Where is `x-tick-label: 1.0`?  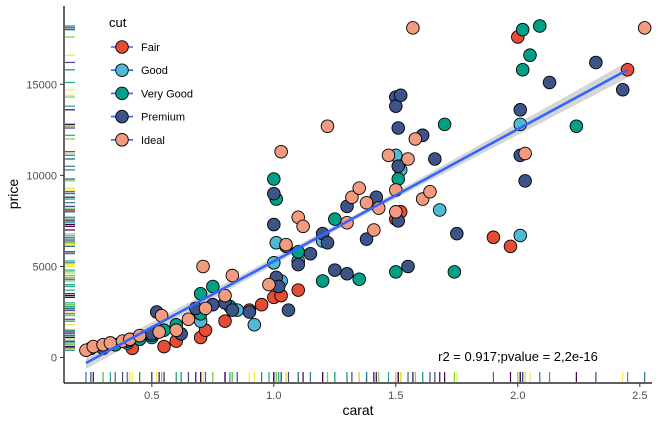 x-tick-label: 1.0 is located at coordinates (273, 396).